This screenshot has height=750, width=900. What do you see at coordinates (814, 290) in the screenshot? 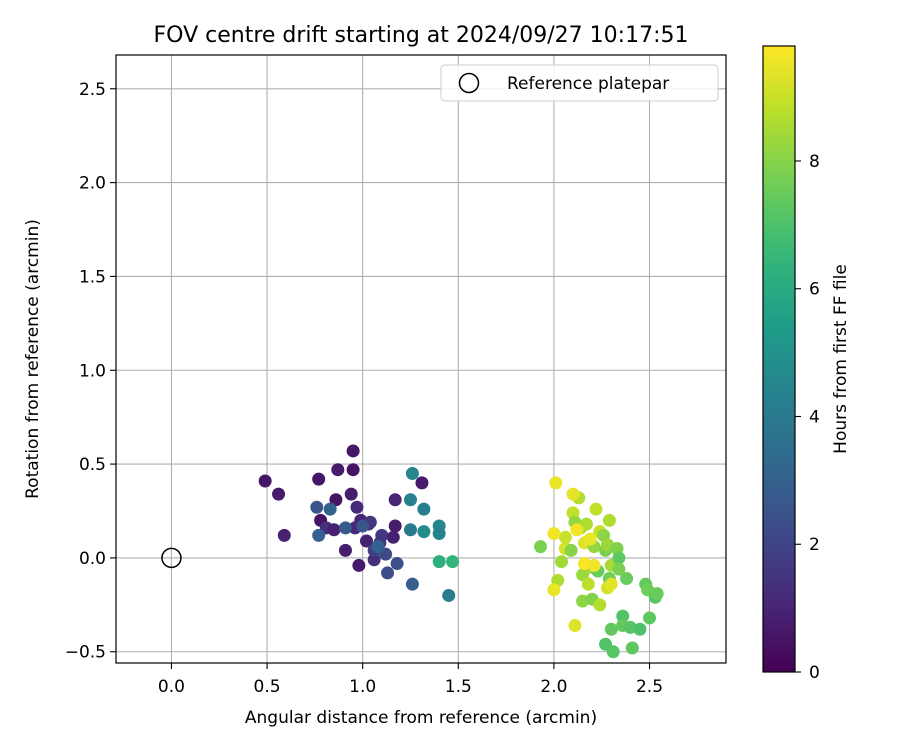
I see `colorbar-tick-label: 6` at bounding box center [814, 290].